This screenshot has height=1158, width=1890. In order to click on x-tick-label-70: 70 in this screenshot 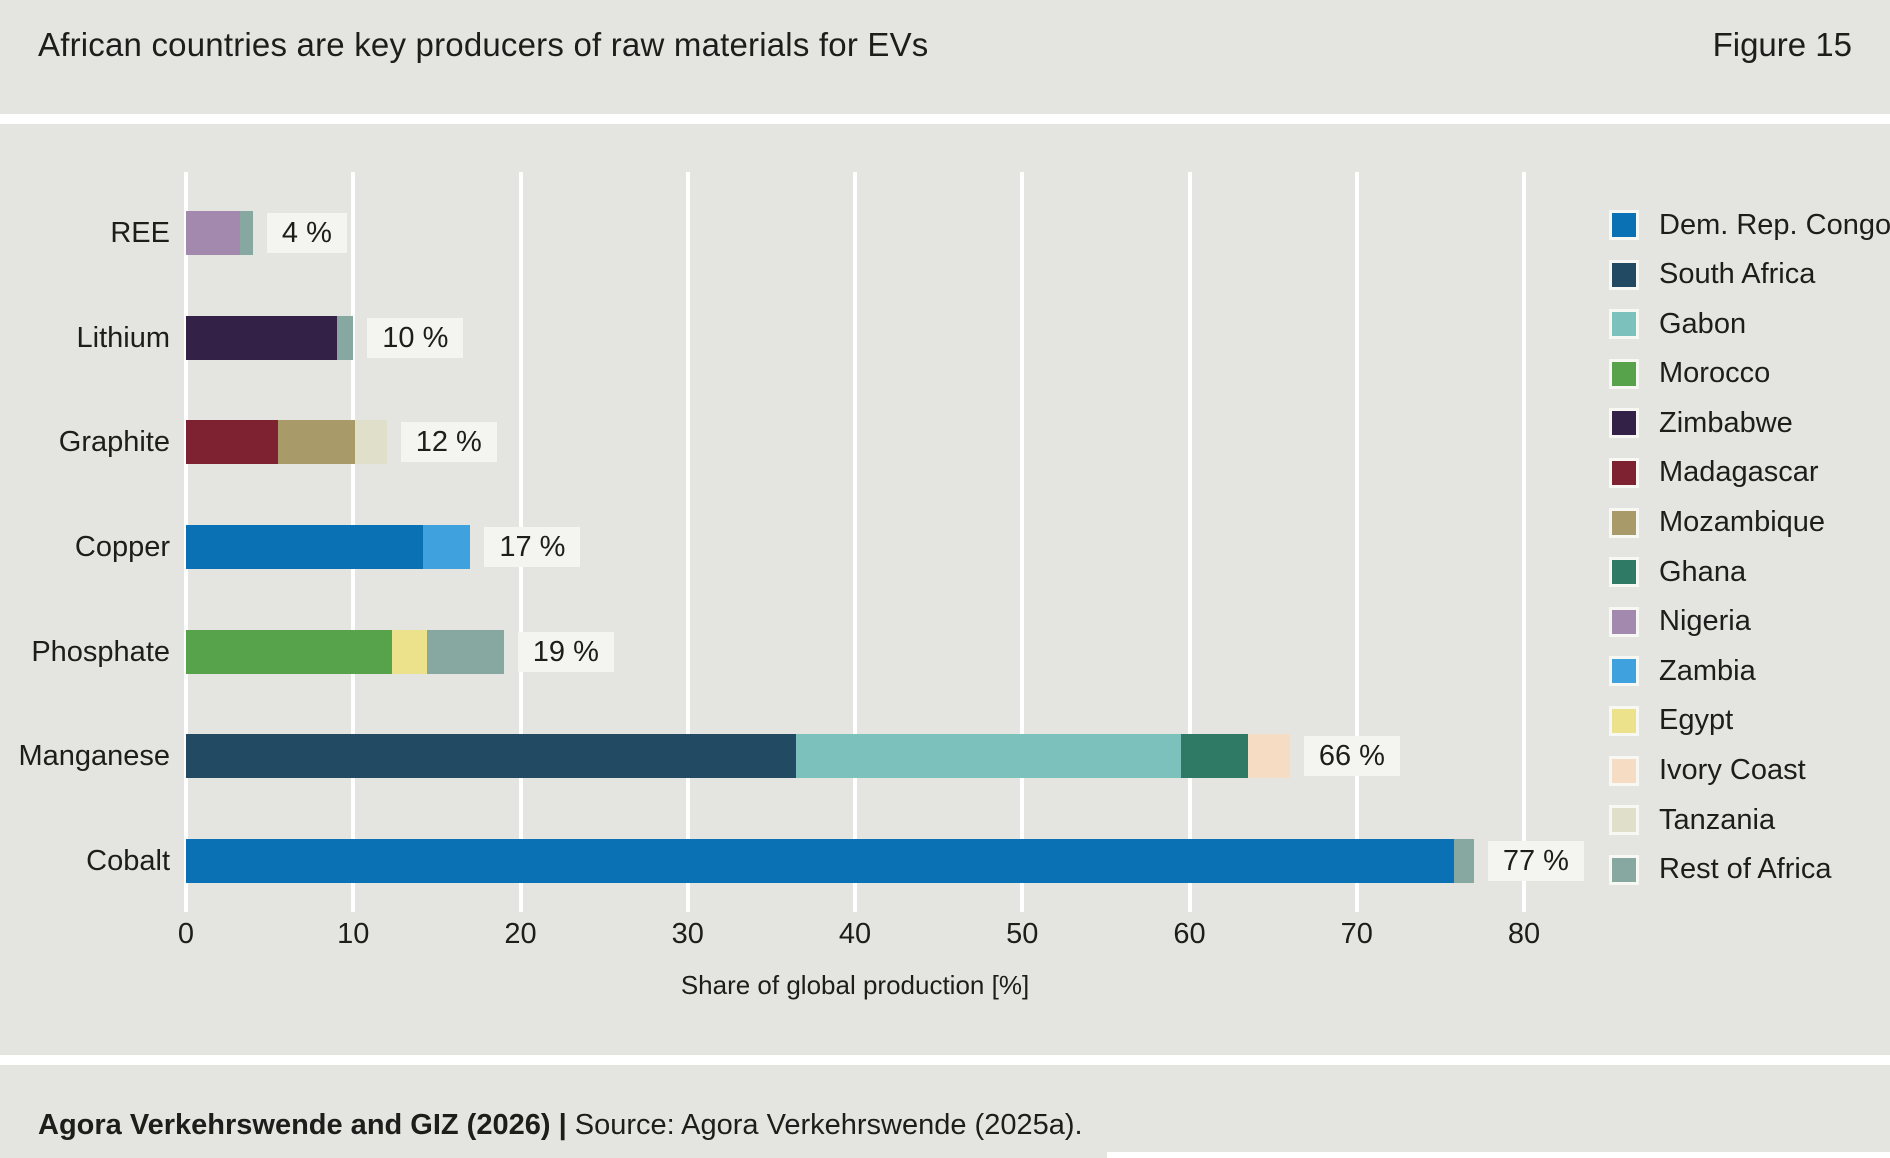, I will do `click(1356, 934)`.